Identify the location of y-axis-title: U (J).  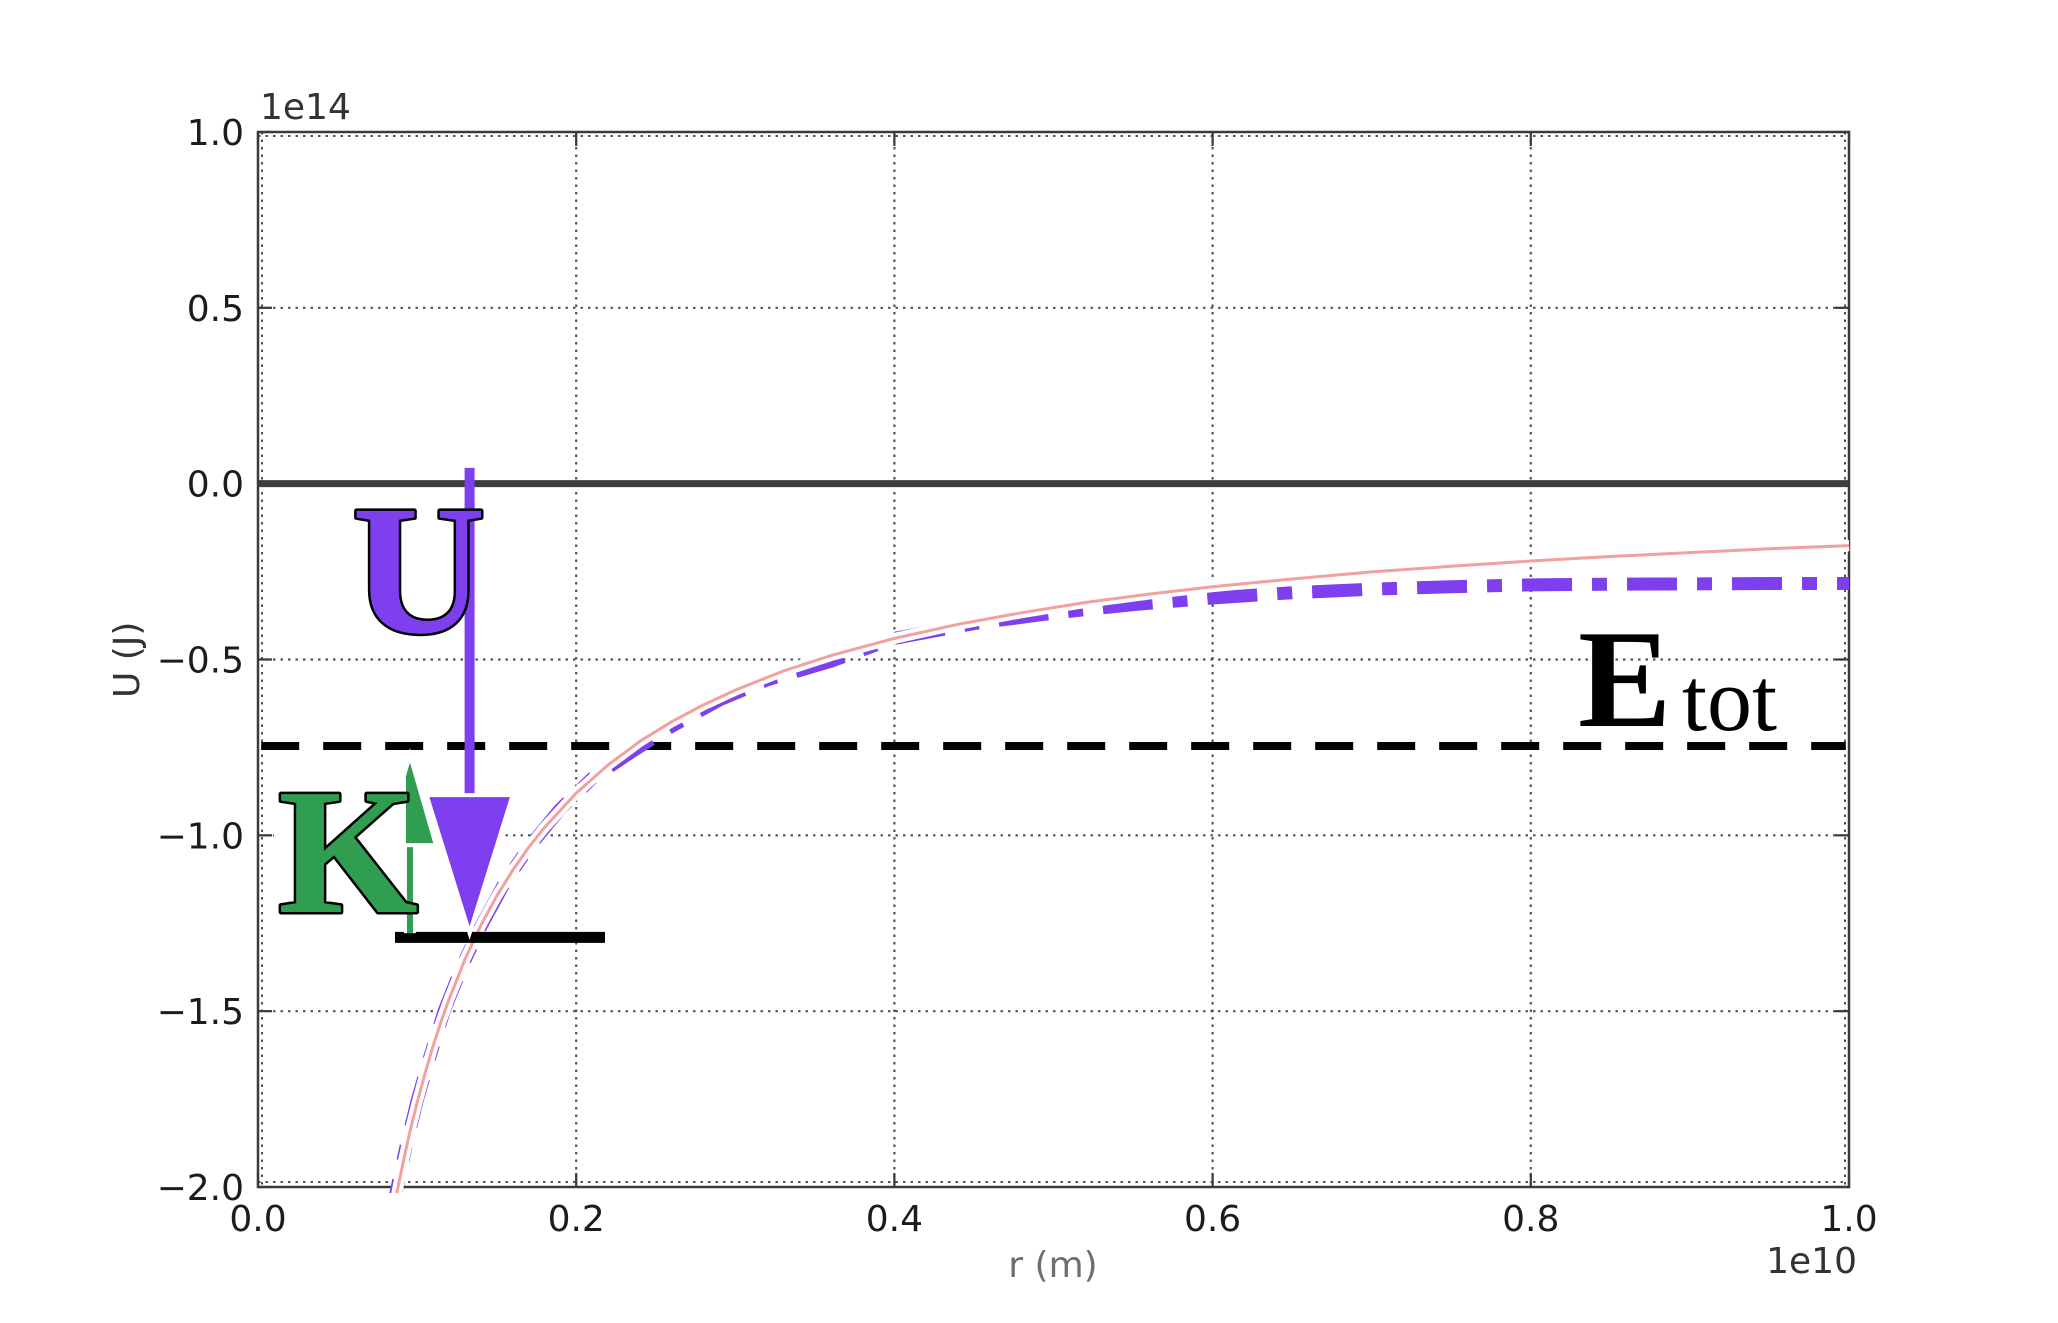
(128, 660).